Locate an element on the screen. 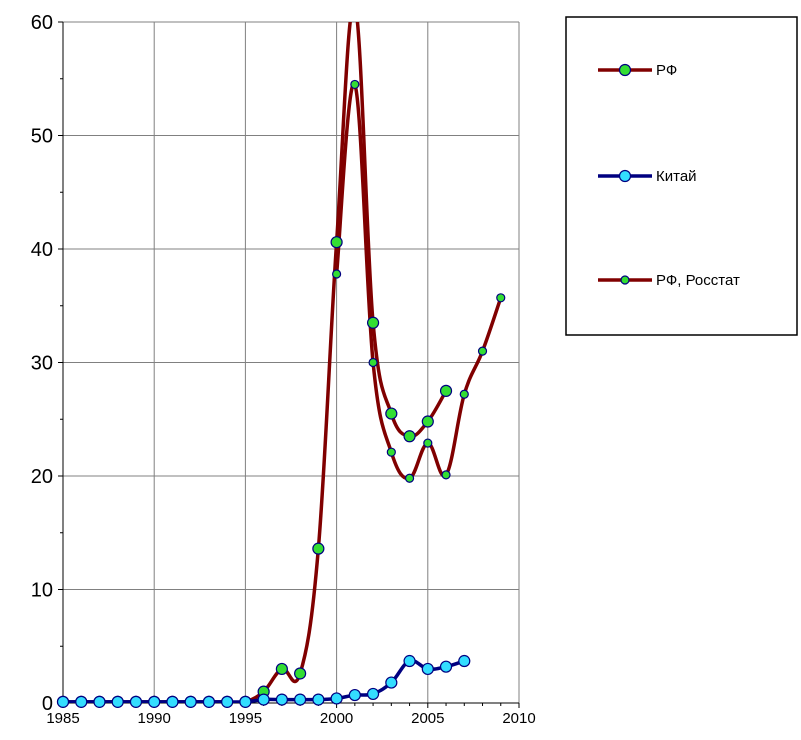 Image resolution: width=801 pixels, height=740 pixels. x-axis-ticks: 1985 1990 1995 2000 2005 2010 is located at coordinates (291, 715).